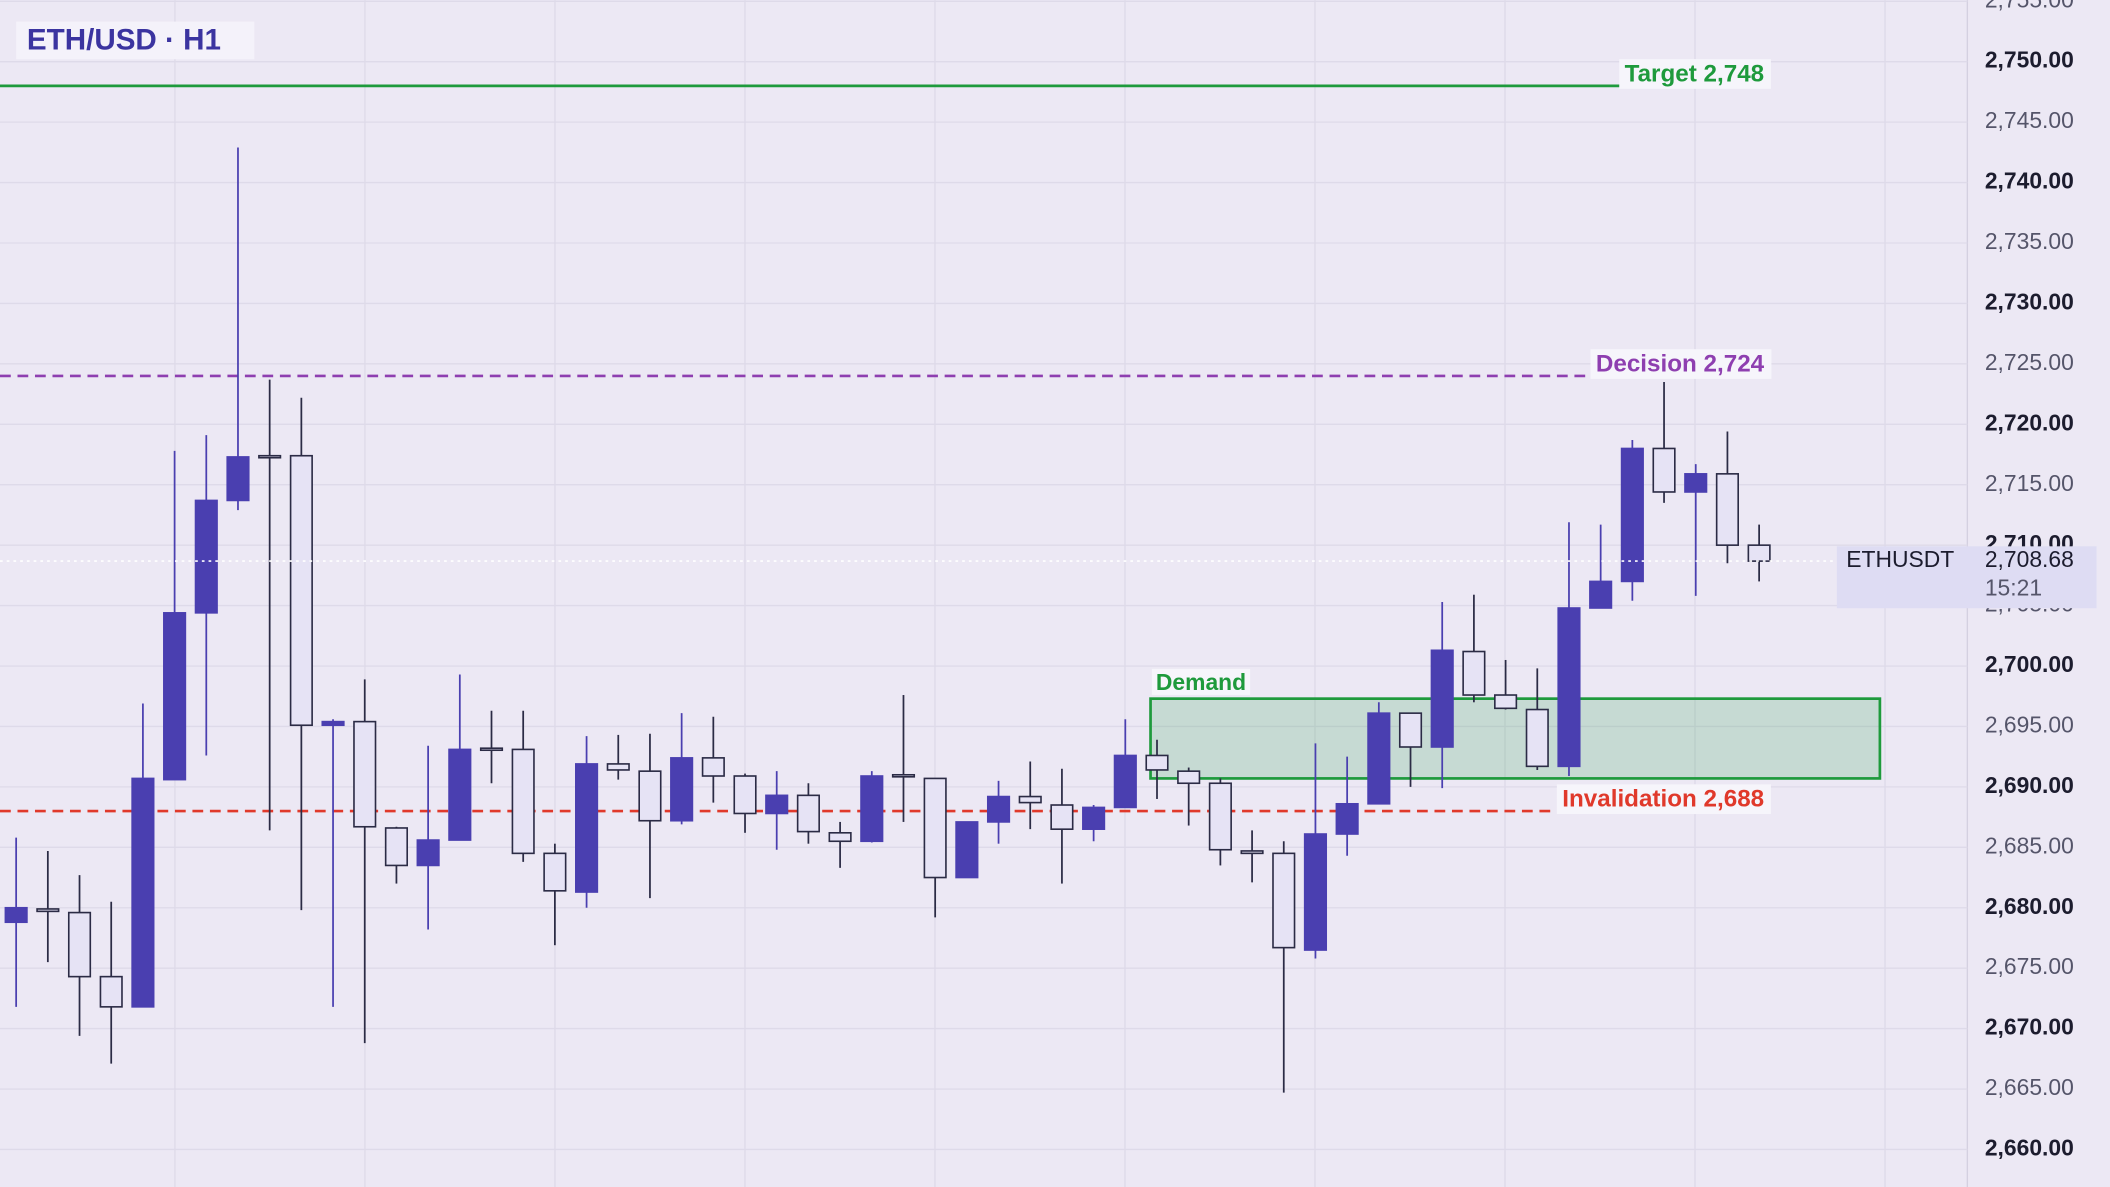 This screenshot has width=2110, height=1187. Describe the element at coordinates (2029, 1087) in the screenshot. I see `y-tick-label: 2,665.00` at that location.